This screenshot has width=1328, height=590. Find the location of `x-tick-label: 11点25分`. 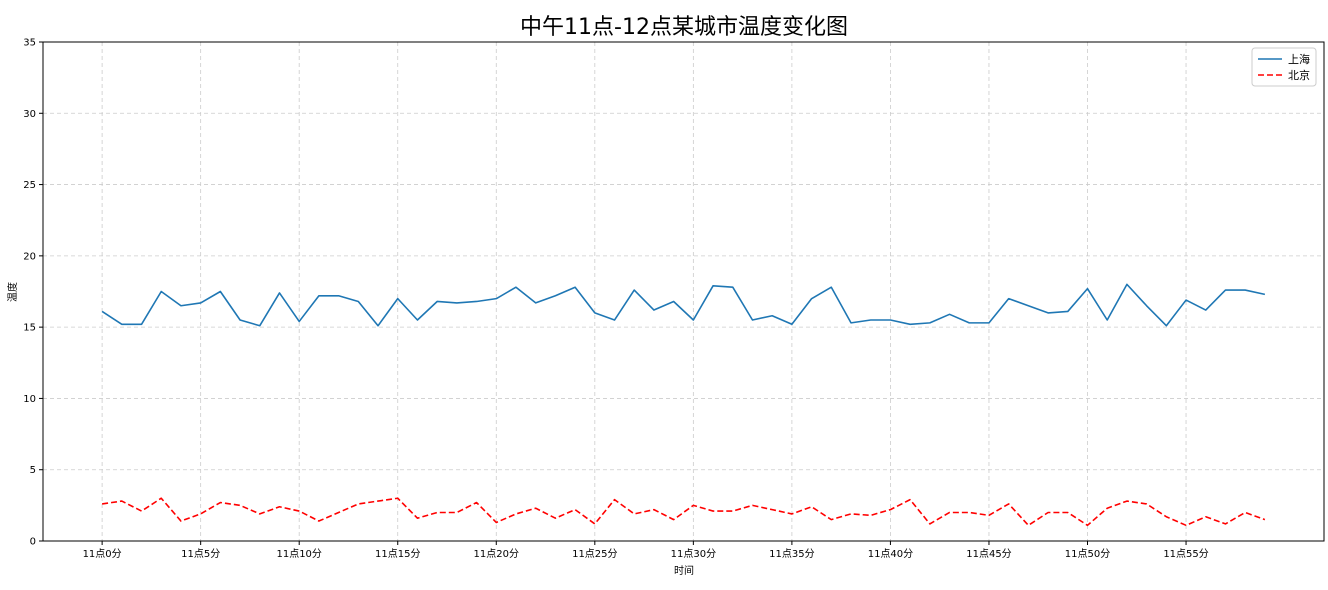

x-tick-label: 11点25分 is located at coordinates (594, 554).